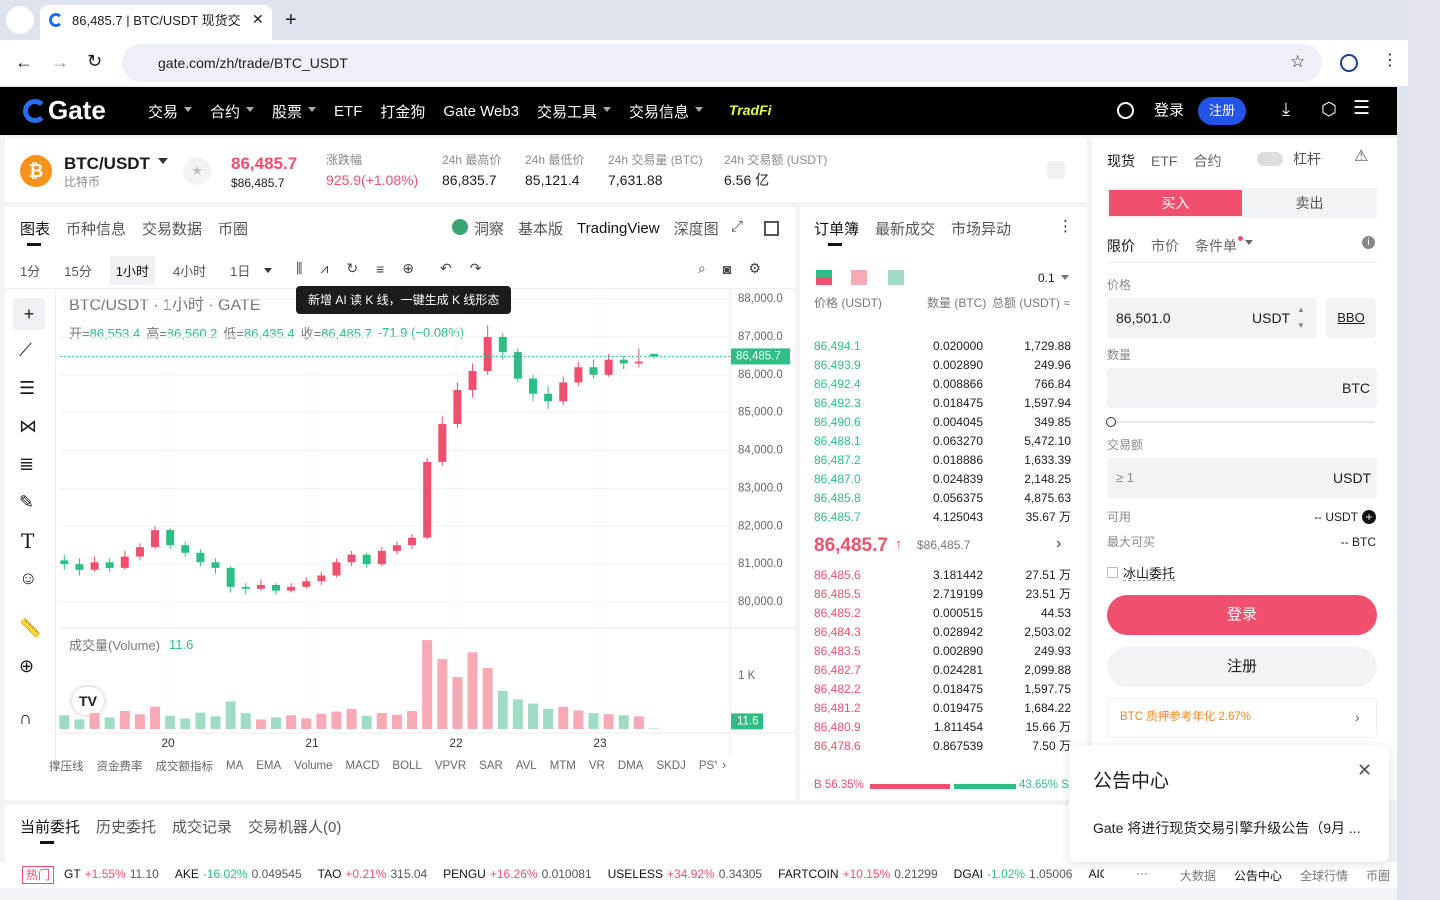 The width and height of the screenshot is (1440, 900). Describe the element at coordinates (78, 271) in the screenshot. I see `interval: 15分` at that location.